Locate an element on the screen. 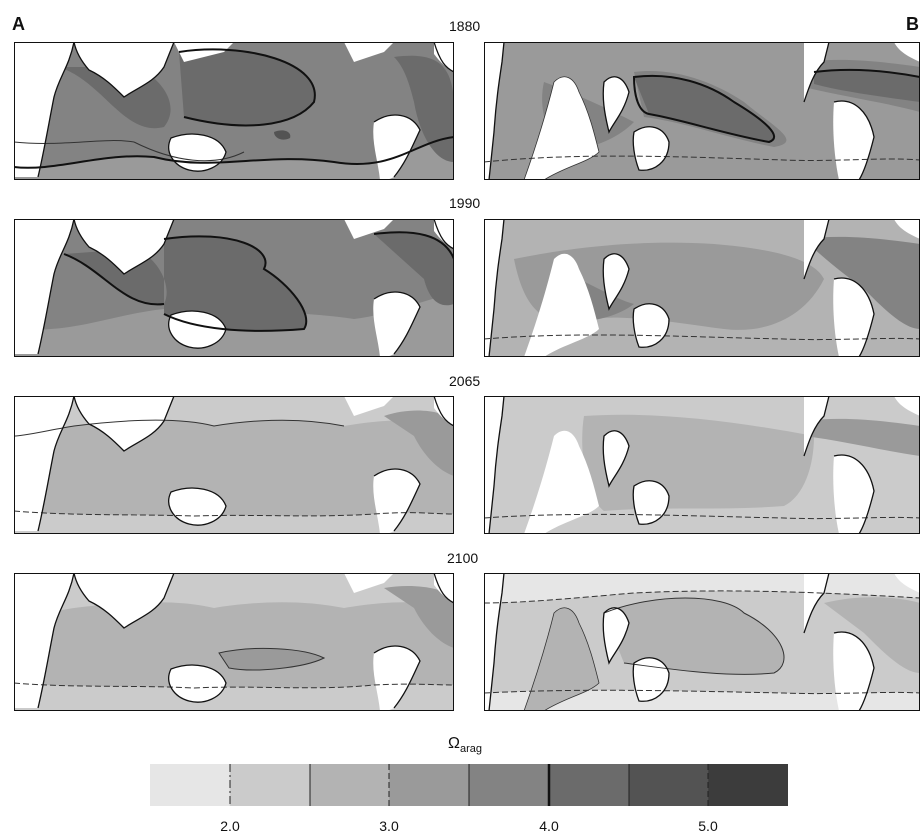 This screenshot has height=837, width=920. colorbar-title: Ωarag is located at coordinates (465, 745).